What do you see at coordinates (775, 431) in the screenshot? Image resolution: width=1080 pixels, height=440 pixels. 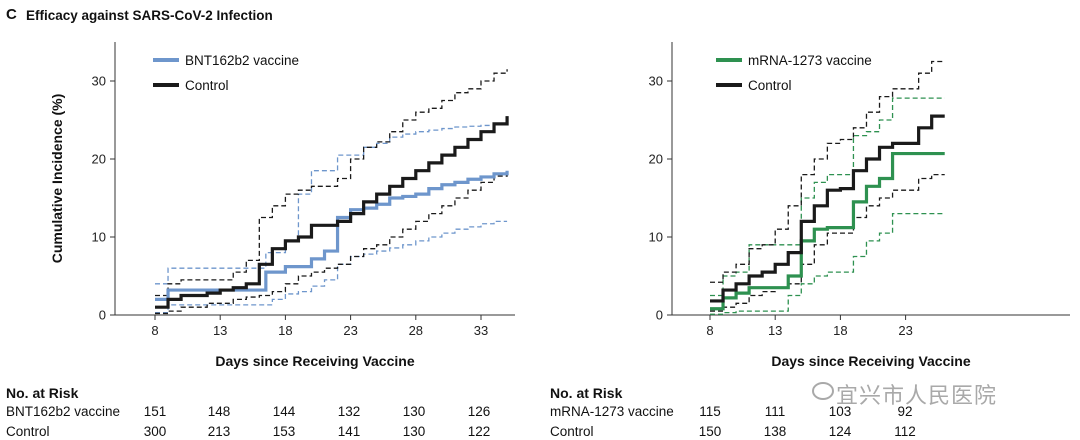 I see `risk-value: 138` at bounding box center [775, 431].